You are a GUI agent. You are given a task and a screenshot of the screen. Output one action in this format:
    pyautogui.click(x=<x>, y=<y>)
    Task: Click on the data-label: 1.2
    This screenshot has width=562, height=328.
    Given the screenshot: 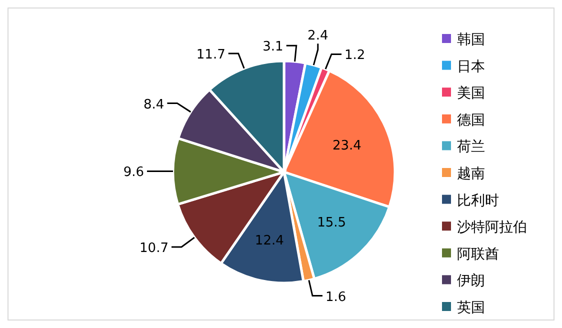 What is the action you would take?
    pyautogui.click(x=355, y=56)
    